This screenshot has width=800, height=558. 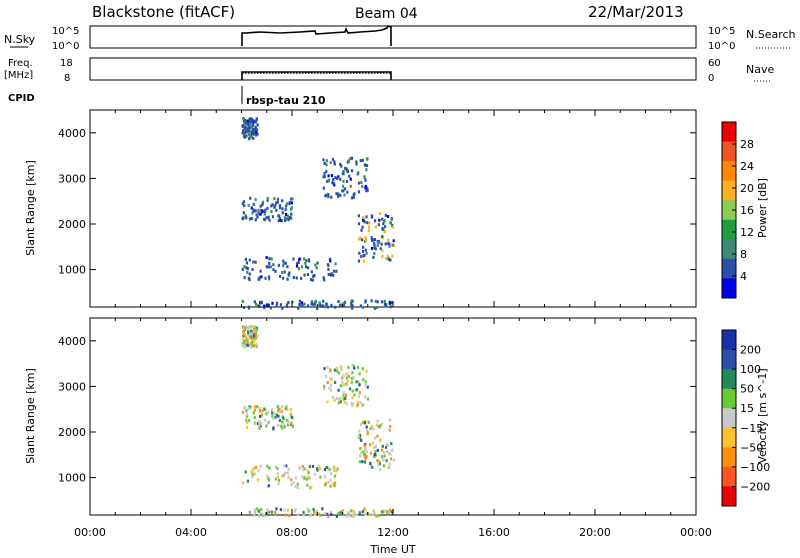 What do you see at coordinates (751, 428) in the screenshot?
I see `velocity-cbar-tick-label: −15` at bounding box center [751, 428].